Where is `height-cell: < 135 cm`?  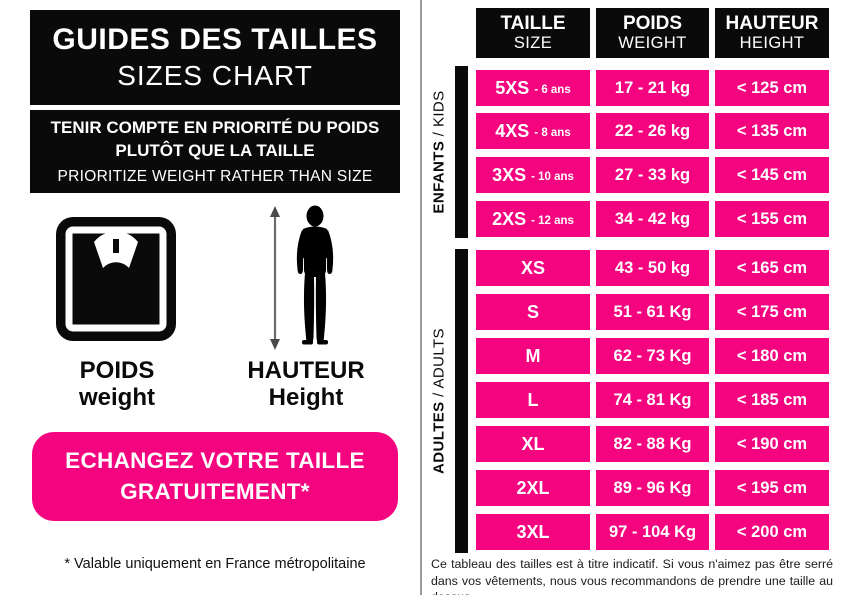 height-cell: < 135 cm is located at coordinates (772, 131).